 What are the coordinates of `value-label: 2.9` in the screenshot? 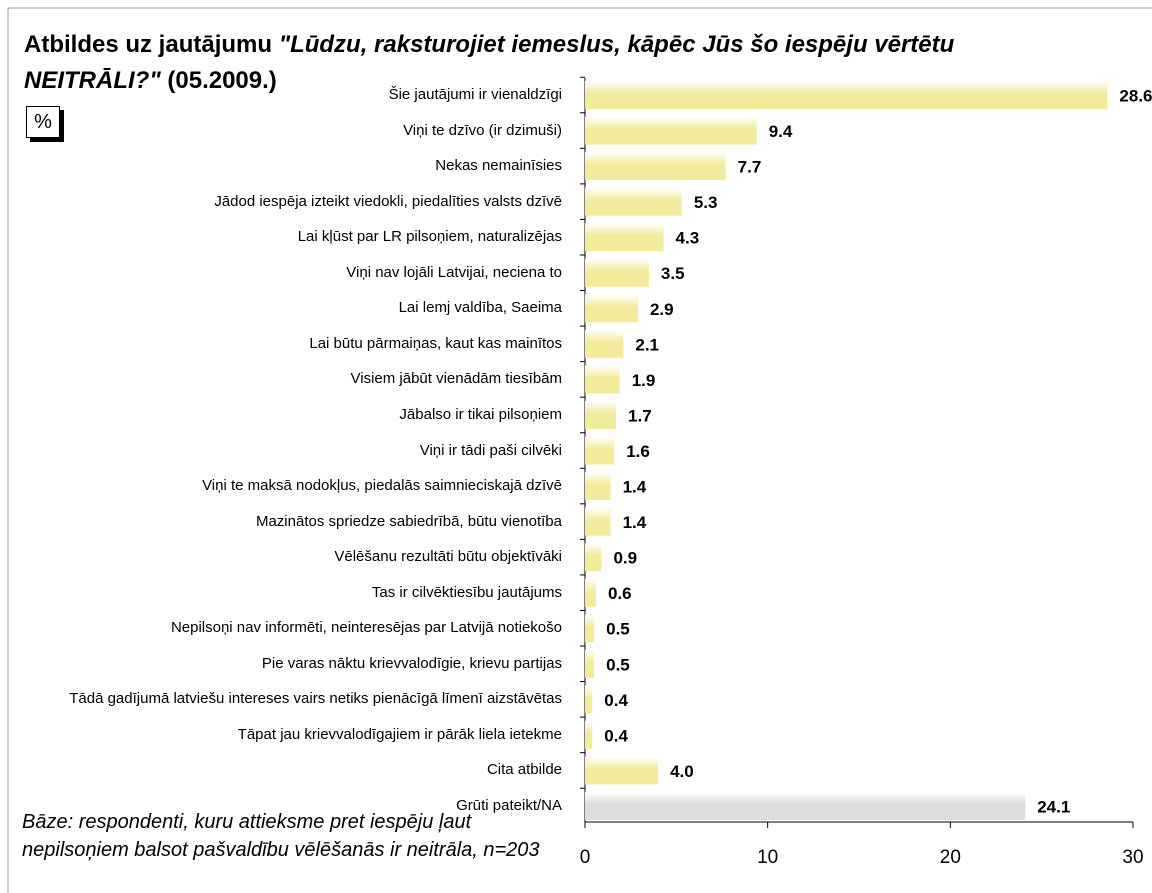 It's located at (662, 309).